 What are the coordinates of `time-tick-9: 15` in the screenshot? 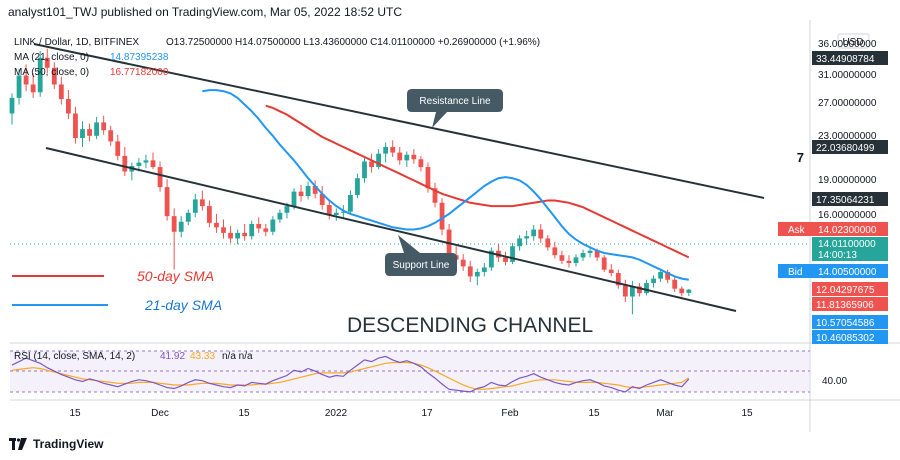 It's located at (747, 413).